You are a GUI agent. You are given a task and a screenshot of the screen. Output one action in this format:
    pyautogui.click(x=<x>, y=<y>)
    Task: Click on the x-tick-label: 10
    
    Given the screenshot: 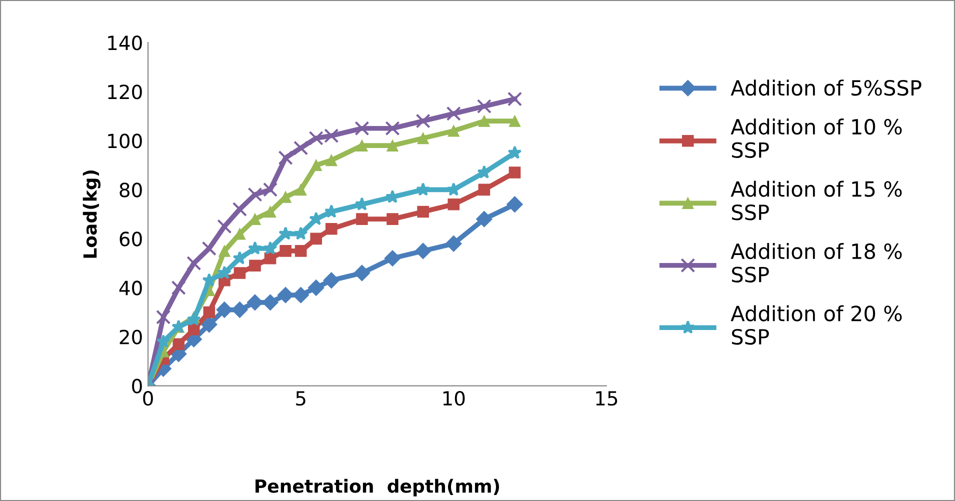 What is the action you would take?
    pyautogui.click(x=454, y=398)
    